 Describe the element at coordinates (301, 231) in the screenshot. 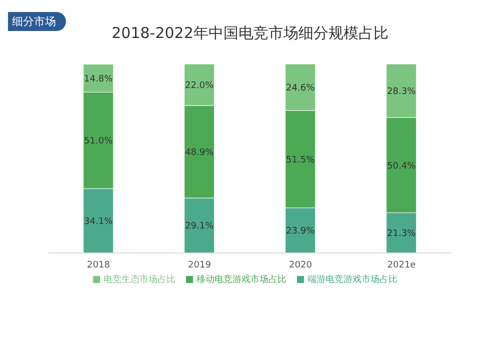

I see `data-label: 23.9%` at that location.